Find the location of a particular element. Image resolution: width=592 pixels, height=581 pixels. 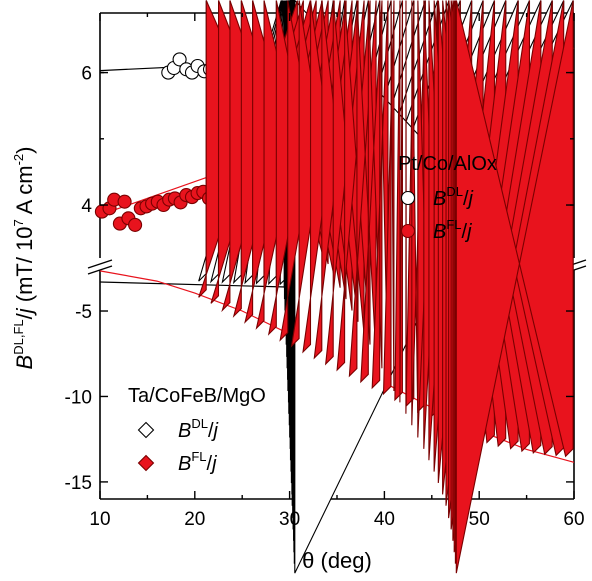

legend-symbol-filled-circle is located at coordinates (408, 231).